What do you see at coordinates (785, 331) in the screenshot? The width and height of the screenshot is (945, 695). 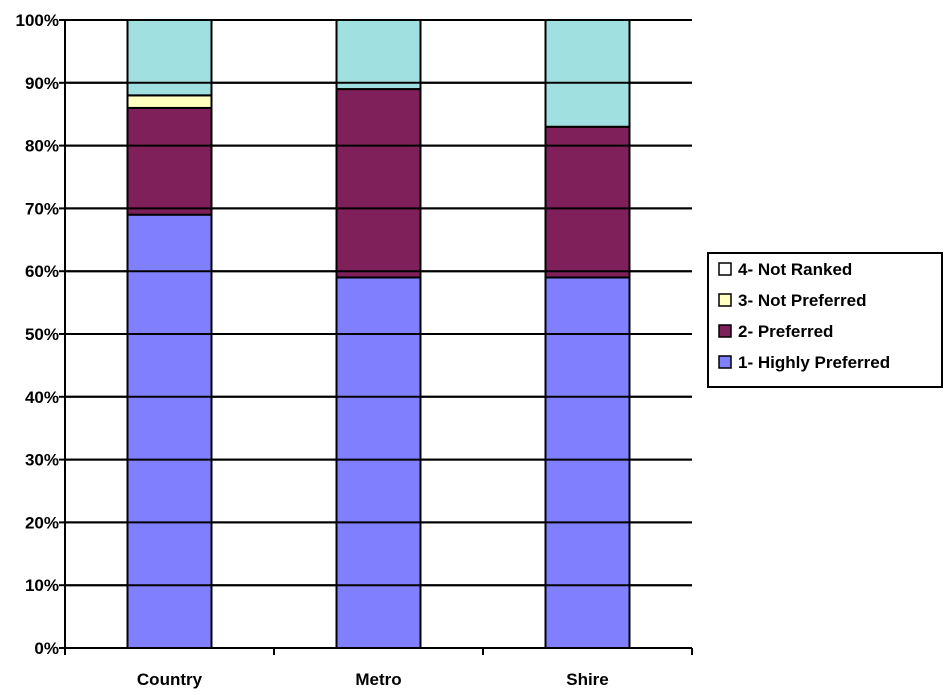 I see `legend-label-2: 2- Preferred` at bounding box center [785, 331].